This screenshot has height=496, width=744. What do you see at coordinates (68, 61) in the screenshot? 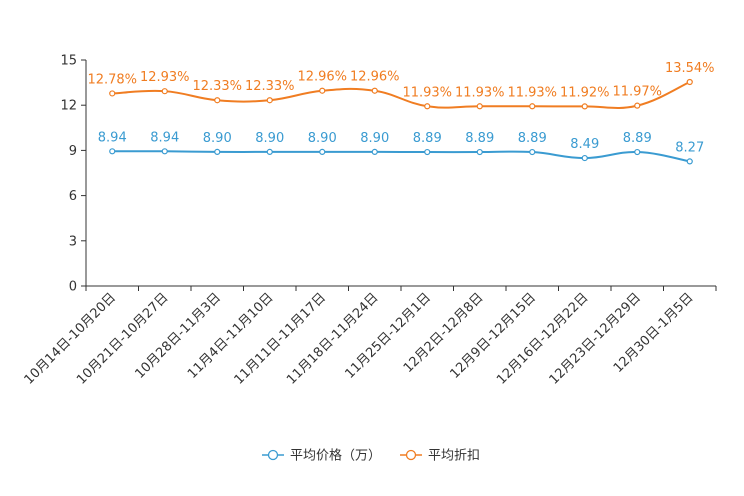
I see `y-tick-label: 15` at bounding box center [68, 61].